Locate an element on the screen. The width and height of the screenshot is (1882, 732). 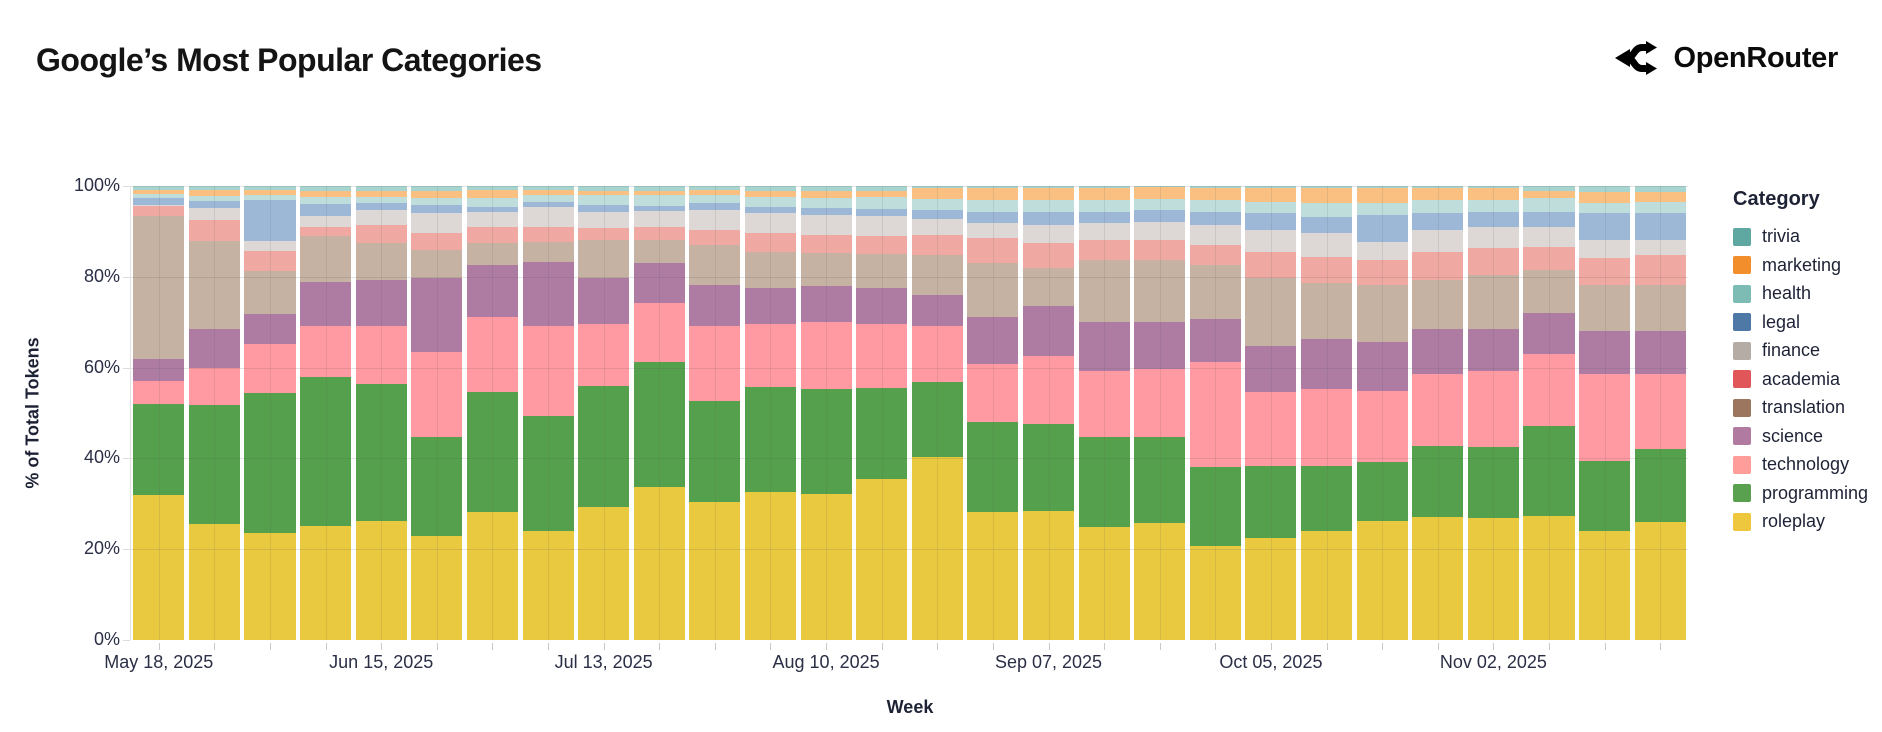
legend-item-technology: technology is located at coordinates (1807, 464).